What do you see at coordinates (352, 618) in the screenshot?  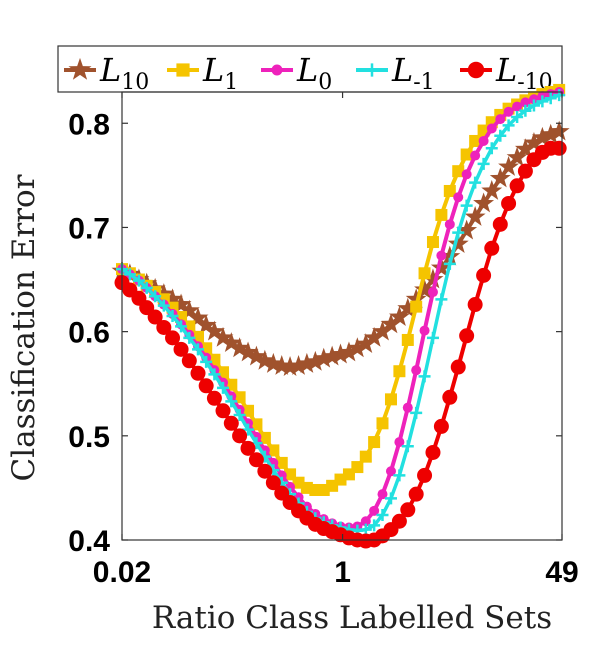 I see `x-axis-title: Ratio Class Labelled Sets` at bounding box center [352, 618].